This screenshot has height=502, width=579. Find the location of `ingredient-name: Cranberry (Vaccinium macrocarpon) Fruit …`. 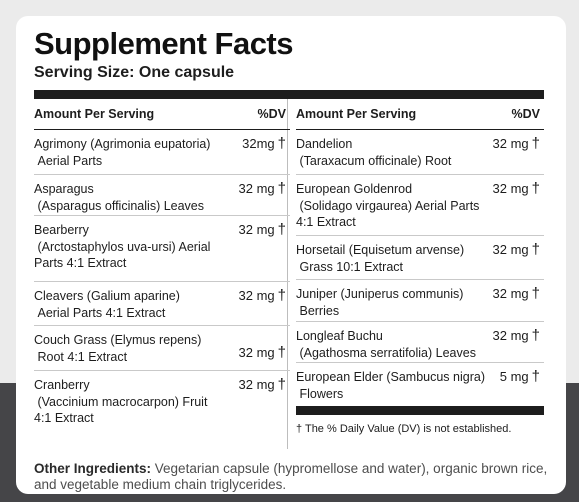

ingredient-name: Cranberry (Vaccinium macrocarpon) Fruit … is located at coordinates (121, 401).